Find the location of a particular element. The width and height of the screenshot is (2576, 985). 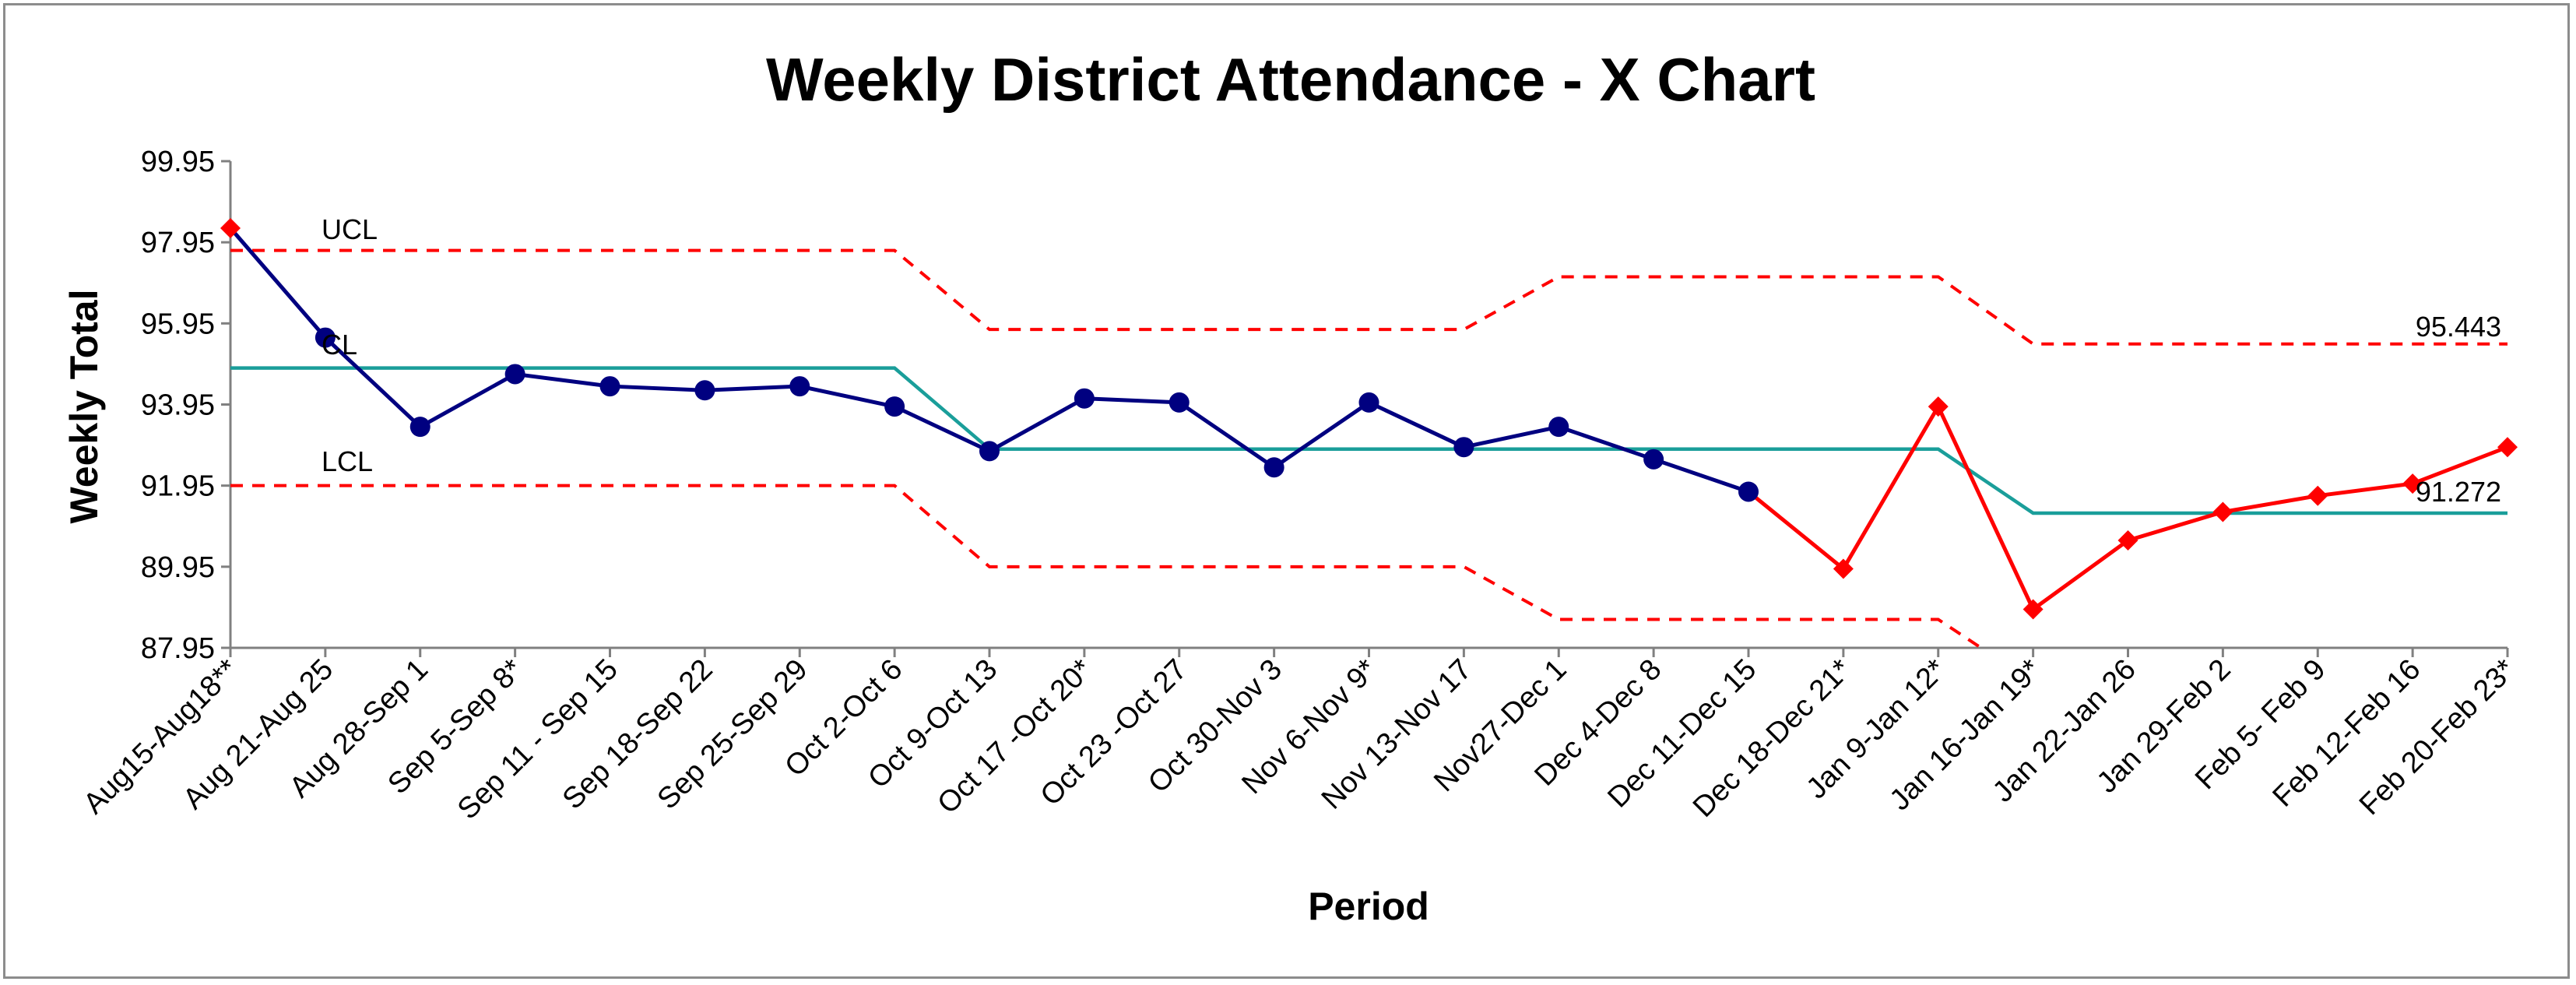

y-axis-title: Weekly Total is located at coordinates (84, 406).